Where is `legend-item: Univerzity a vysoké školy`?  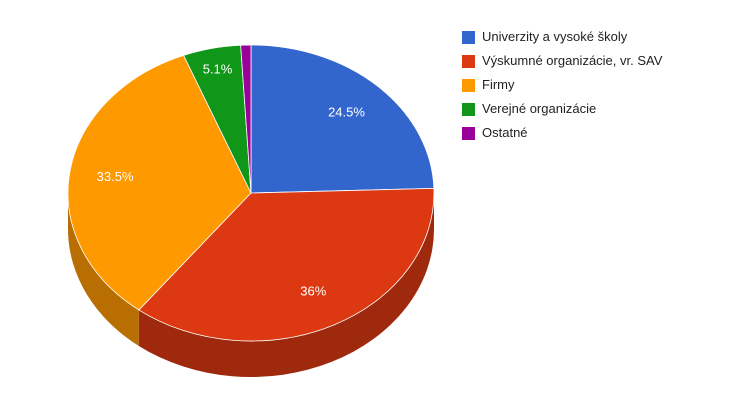 legend-item: Univerzity a vysoké školy is located at coordinates (567, 37).